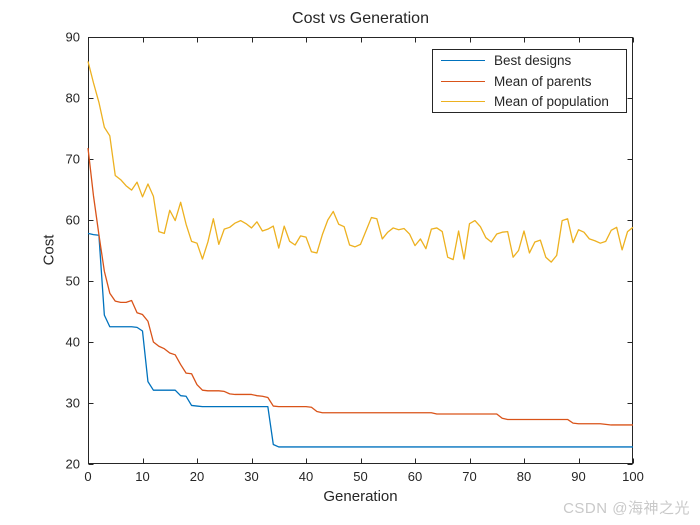 The height and width of the screenshot is (525, 700). What do you see at coordinates (415, 476) in the screenshot?
I see `x-tick-label: 60` at bounding box center [415, 476].